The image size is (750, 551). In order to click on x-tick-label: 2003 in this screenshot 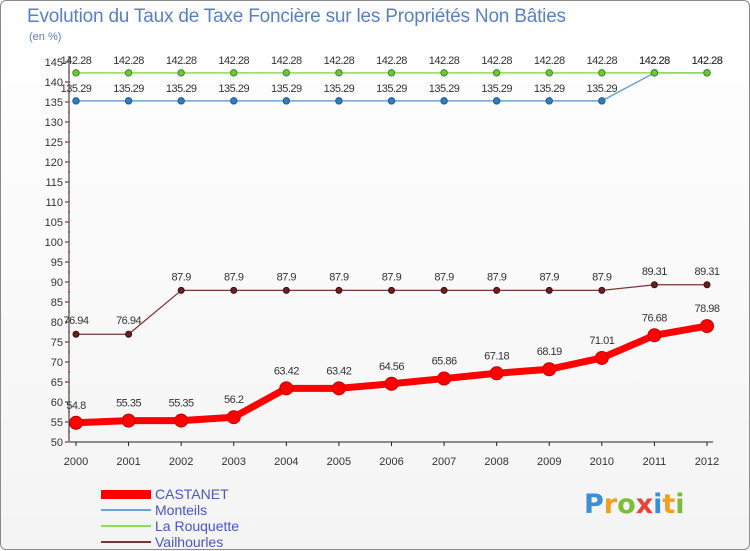, I will do `click(234, 462)`.